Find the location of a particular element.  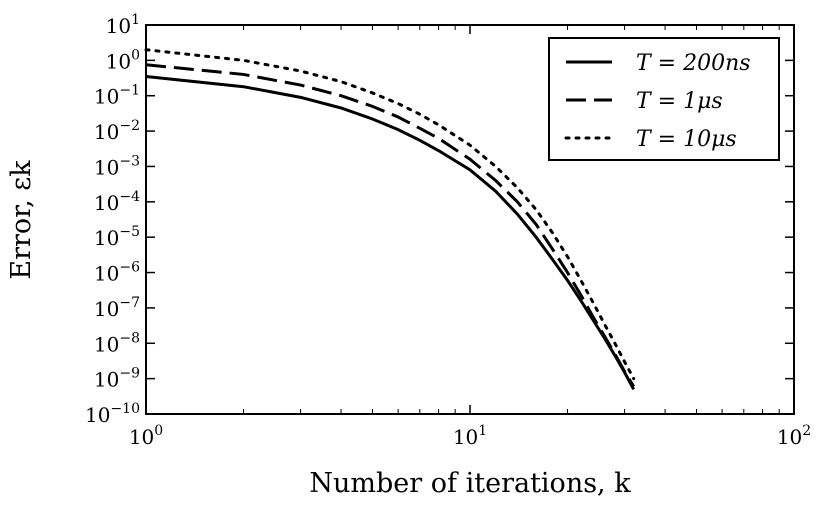

y-tick-label: 10⁻⁴ is located at coordinates (117, 202).